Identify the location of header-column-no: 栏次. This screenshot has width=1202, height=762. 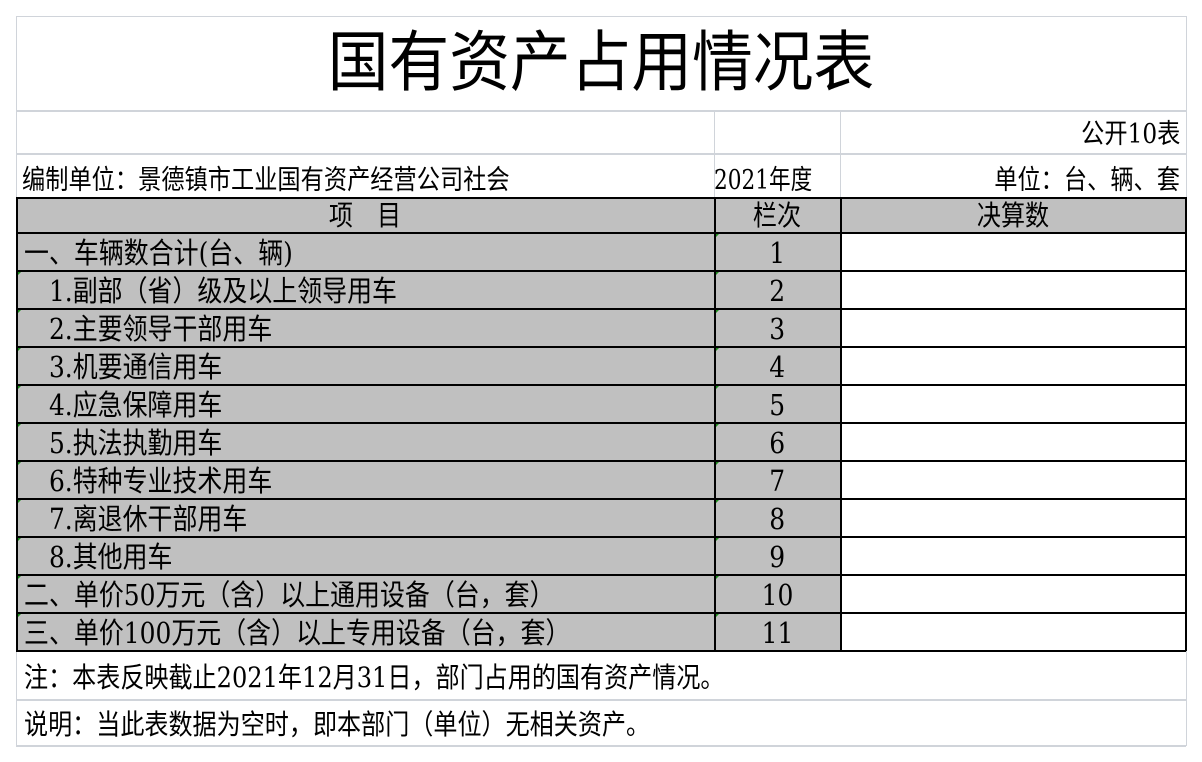
(777, 215).